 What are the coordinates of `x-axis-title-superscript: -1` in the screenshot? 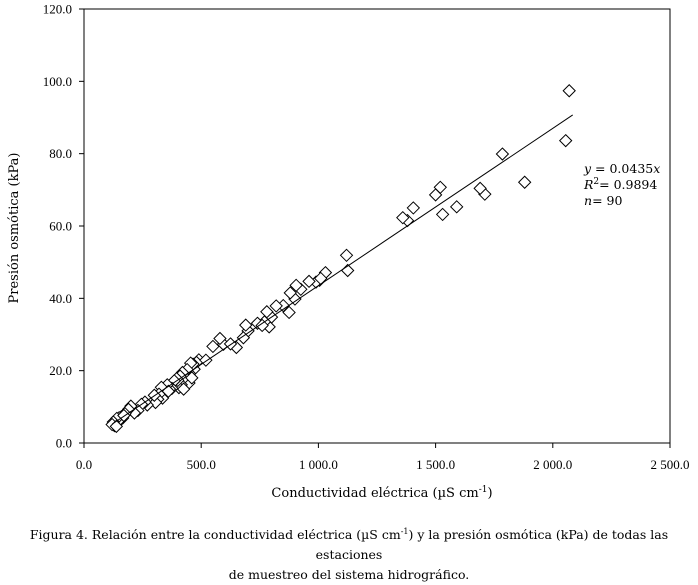 It's located at (483, 490).